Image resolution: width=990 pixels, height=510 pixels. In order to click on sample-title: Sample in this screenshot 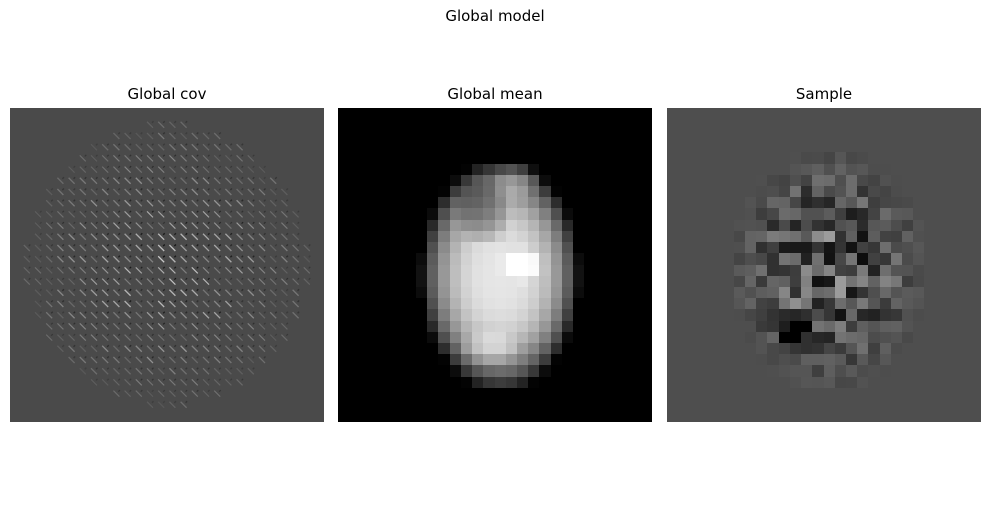, I will do `click(824, 94)`.